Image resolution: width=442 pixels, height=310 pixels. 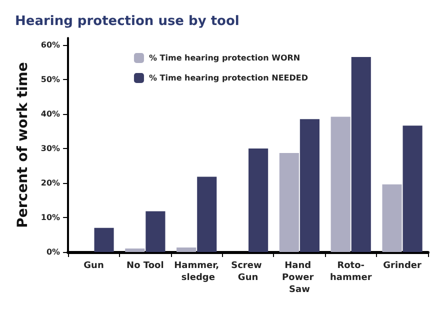 What do you see at coordinates (50, 148) in the screenshot?
I see `y-tick-label: 30%` at bounding box center [50, 148].